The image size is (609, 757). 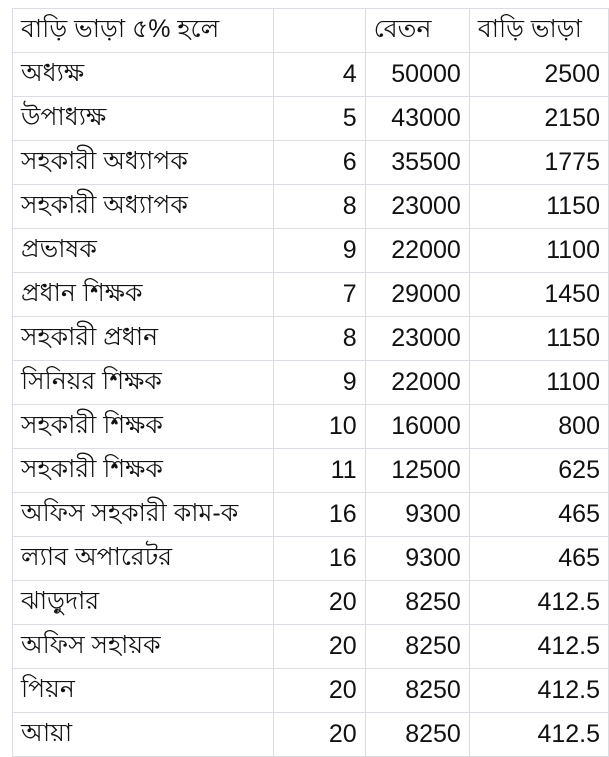 What do you see at coordinates (319, 74) in the screenshot?
I see `cell-grade: 4` at bounding box center [319, 74].